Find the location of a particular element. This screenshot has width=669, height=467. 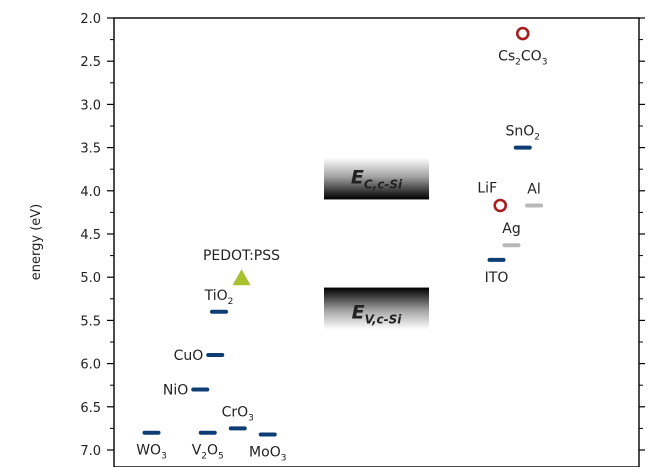

point-label-0-sub: 3 is located at coordinates (164, 457).